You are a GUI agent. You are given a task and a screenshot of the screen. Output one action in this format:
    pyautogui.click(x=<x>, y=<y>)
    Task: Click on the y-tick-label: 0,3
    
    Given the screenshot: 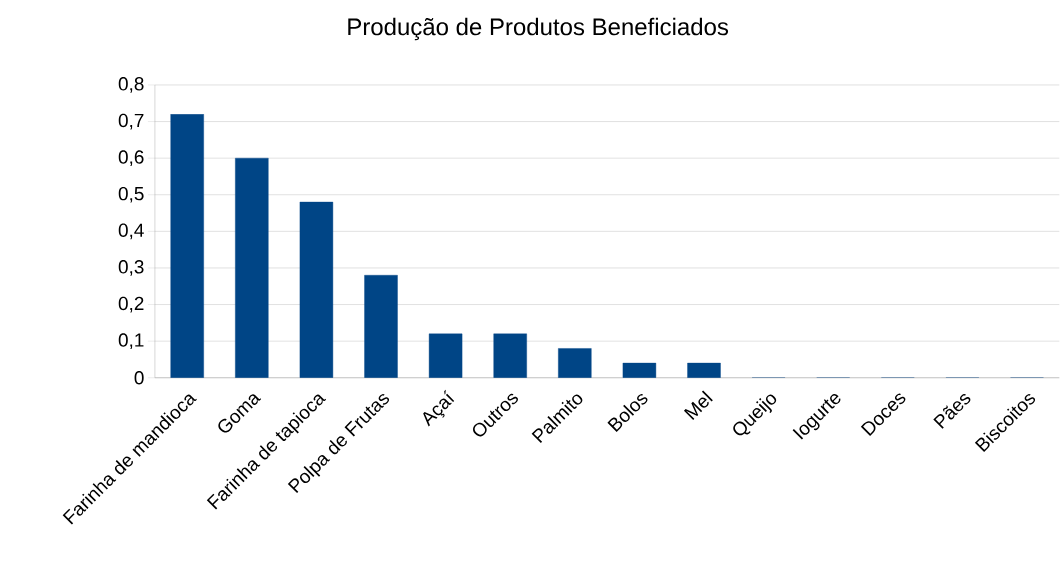 What is the action you would take?
    pyautogui.click(x=131, y=268)
    